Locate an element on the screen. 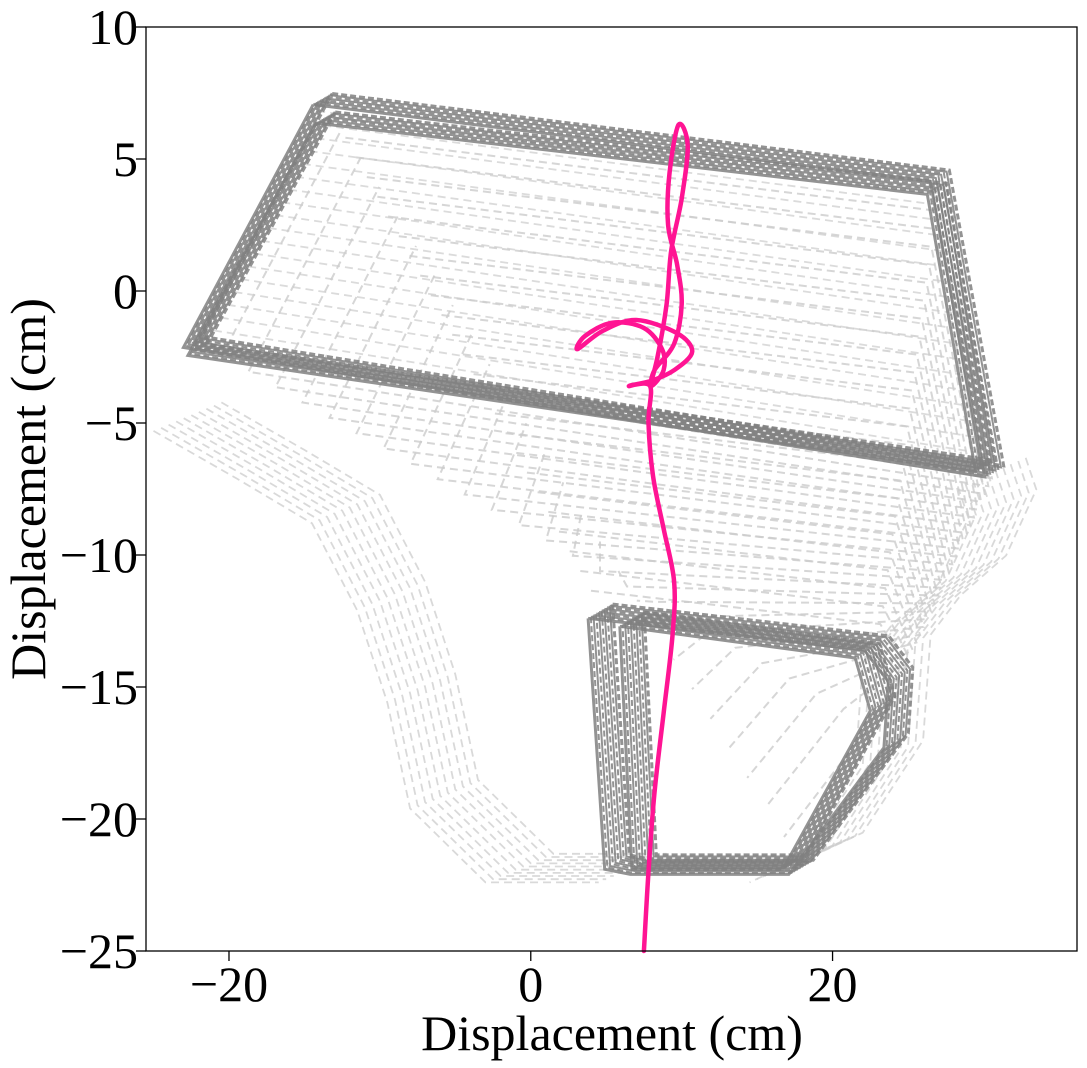 This screenshot has width=1087, height=1068. trajectory-line is located at coordinates (634, 537).